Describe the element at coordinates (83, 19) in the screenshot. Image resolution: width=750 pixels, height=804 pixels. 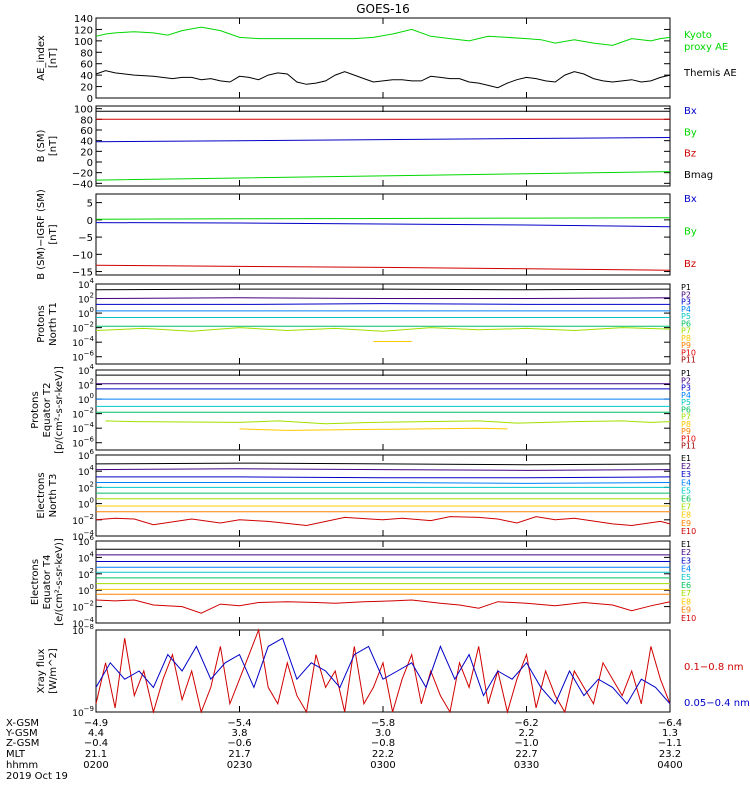
I see `y-tick-label: 140` at that location.